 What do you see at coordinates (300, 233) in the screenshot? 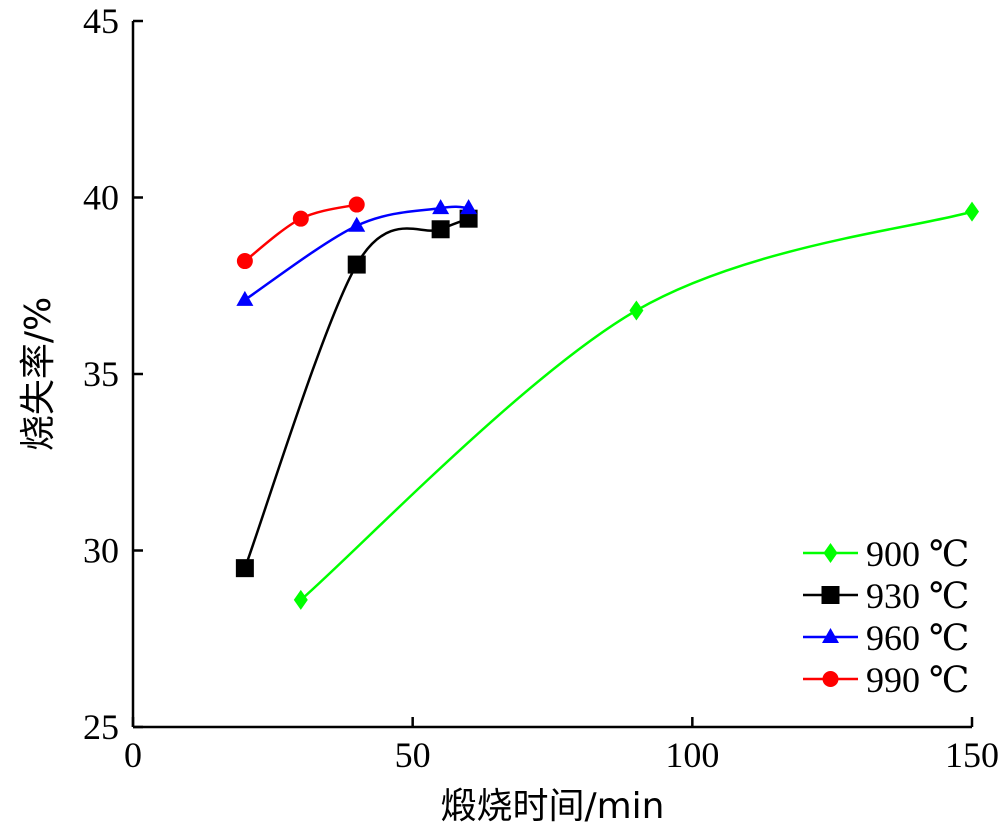
I see `series-circle` at bounding box center [300, 233].